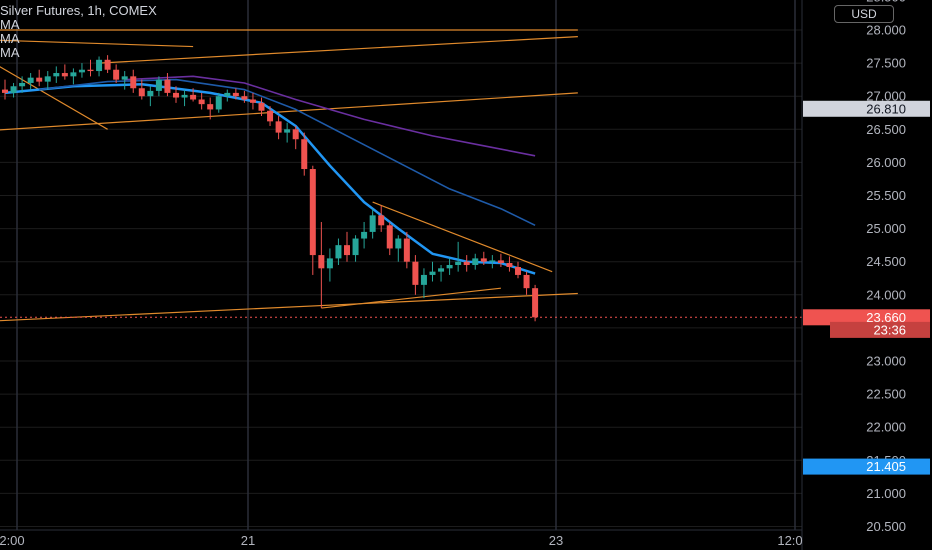  Describe the element at coordinates (886, 294) in the screenshot. I see `y-tick-label: 24.000` at that location.